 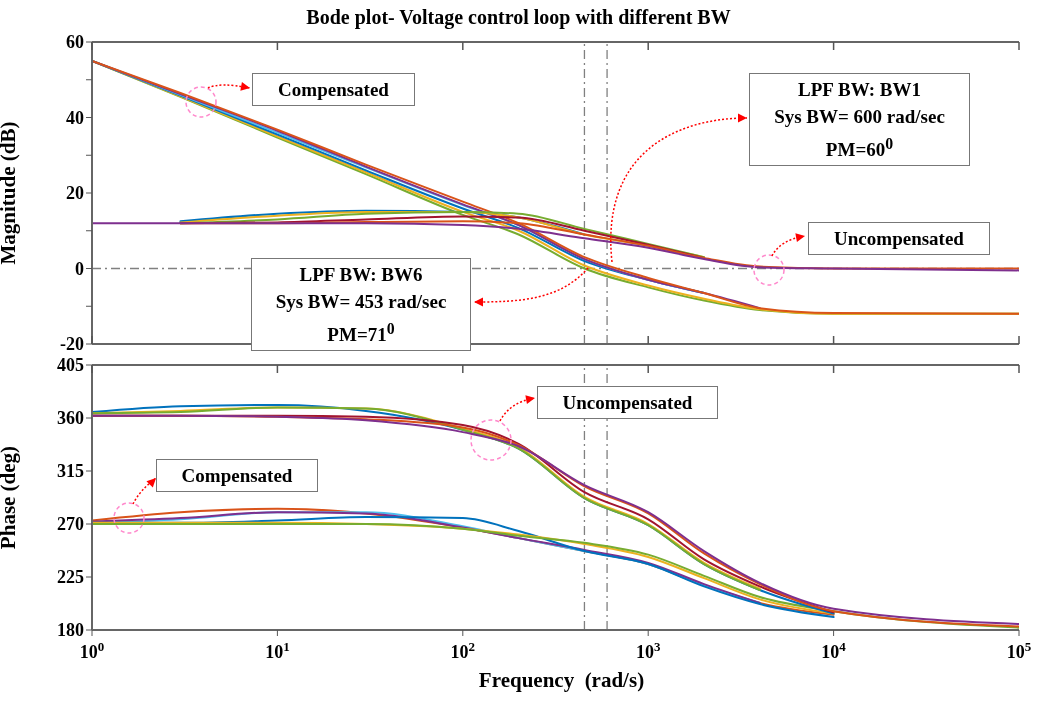 I want to click on y-tick-label: 360, so click(x=70, y=418).